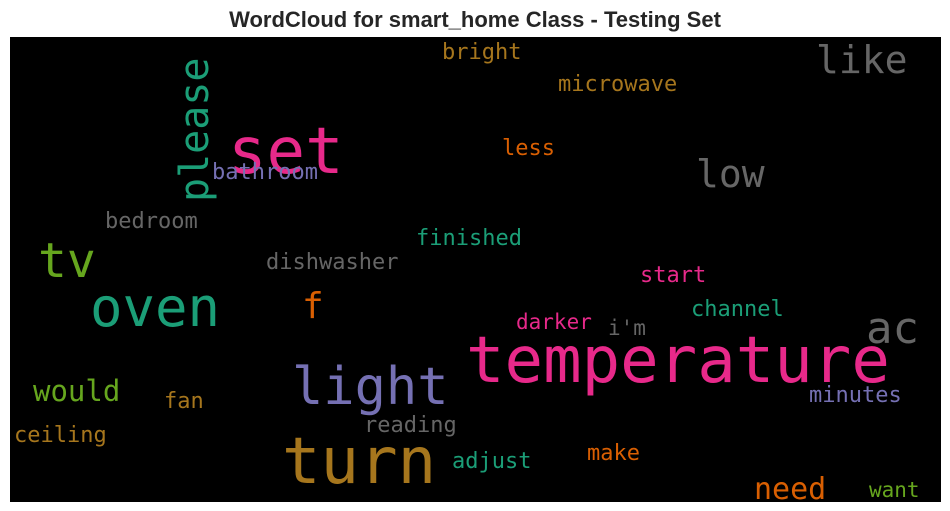 This screenshot has width=950, height=511. What do you see at coordinates (617, 84) in the screenshot?
I see `word-microwave: microwave` at bounding box center [617, 84].